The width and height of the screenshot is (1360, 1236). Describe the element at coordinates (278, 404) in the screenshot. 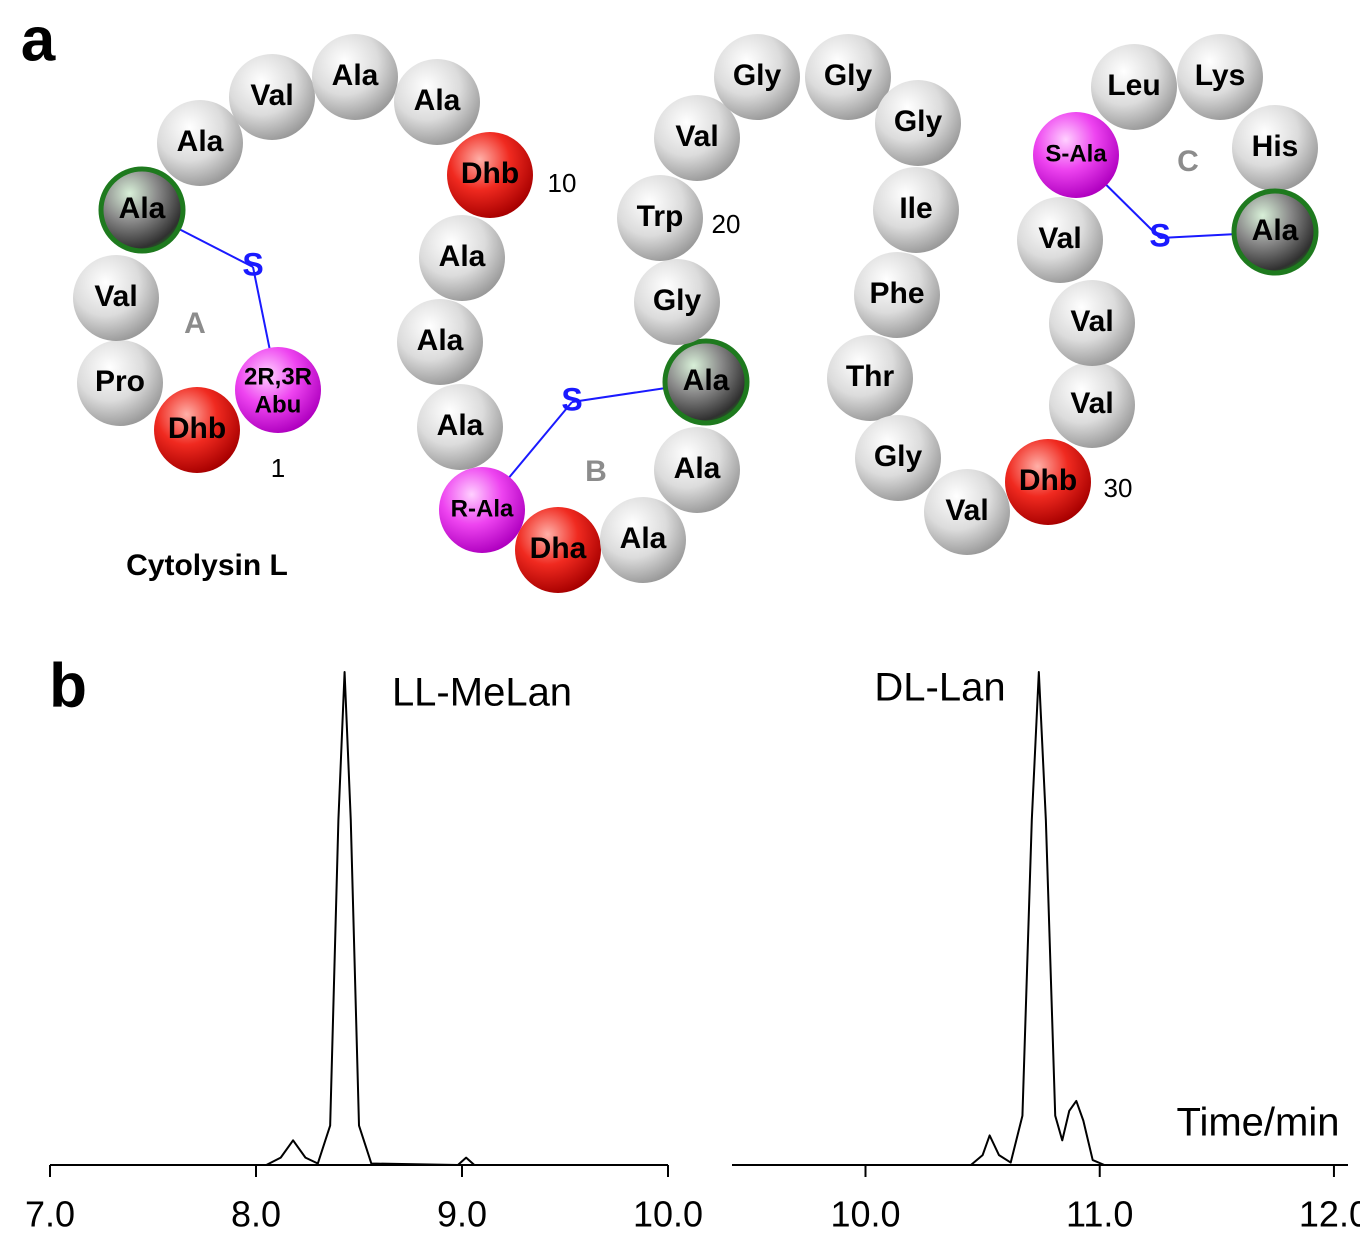

I see `residue-label: Abu` at that location.